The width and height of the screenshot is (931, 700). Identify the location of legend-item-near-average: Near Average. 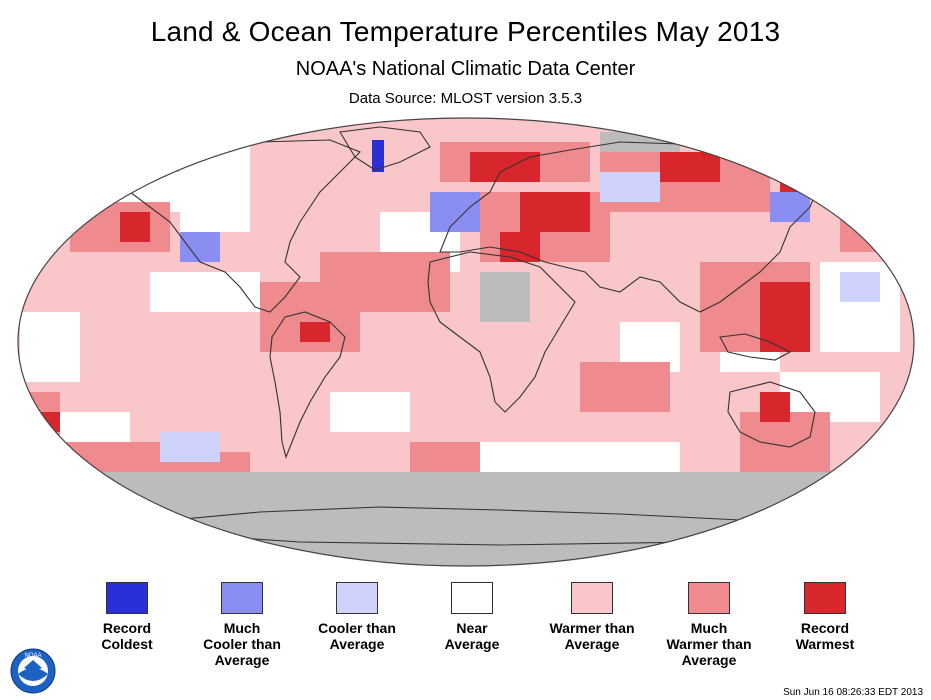
(472, 617).